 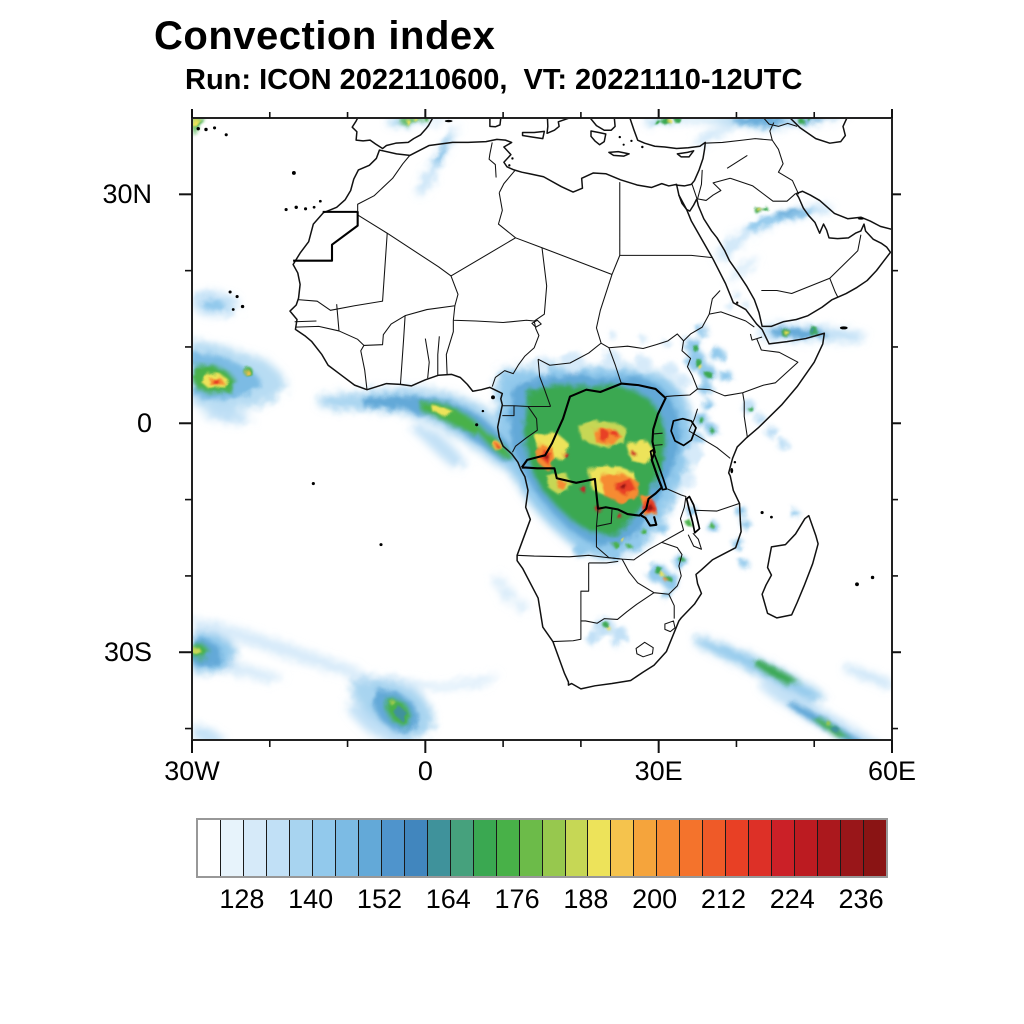 I want to click on colorbar, so click(x=542, y=848).